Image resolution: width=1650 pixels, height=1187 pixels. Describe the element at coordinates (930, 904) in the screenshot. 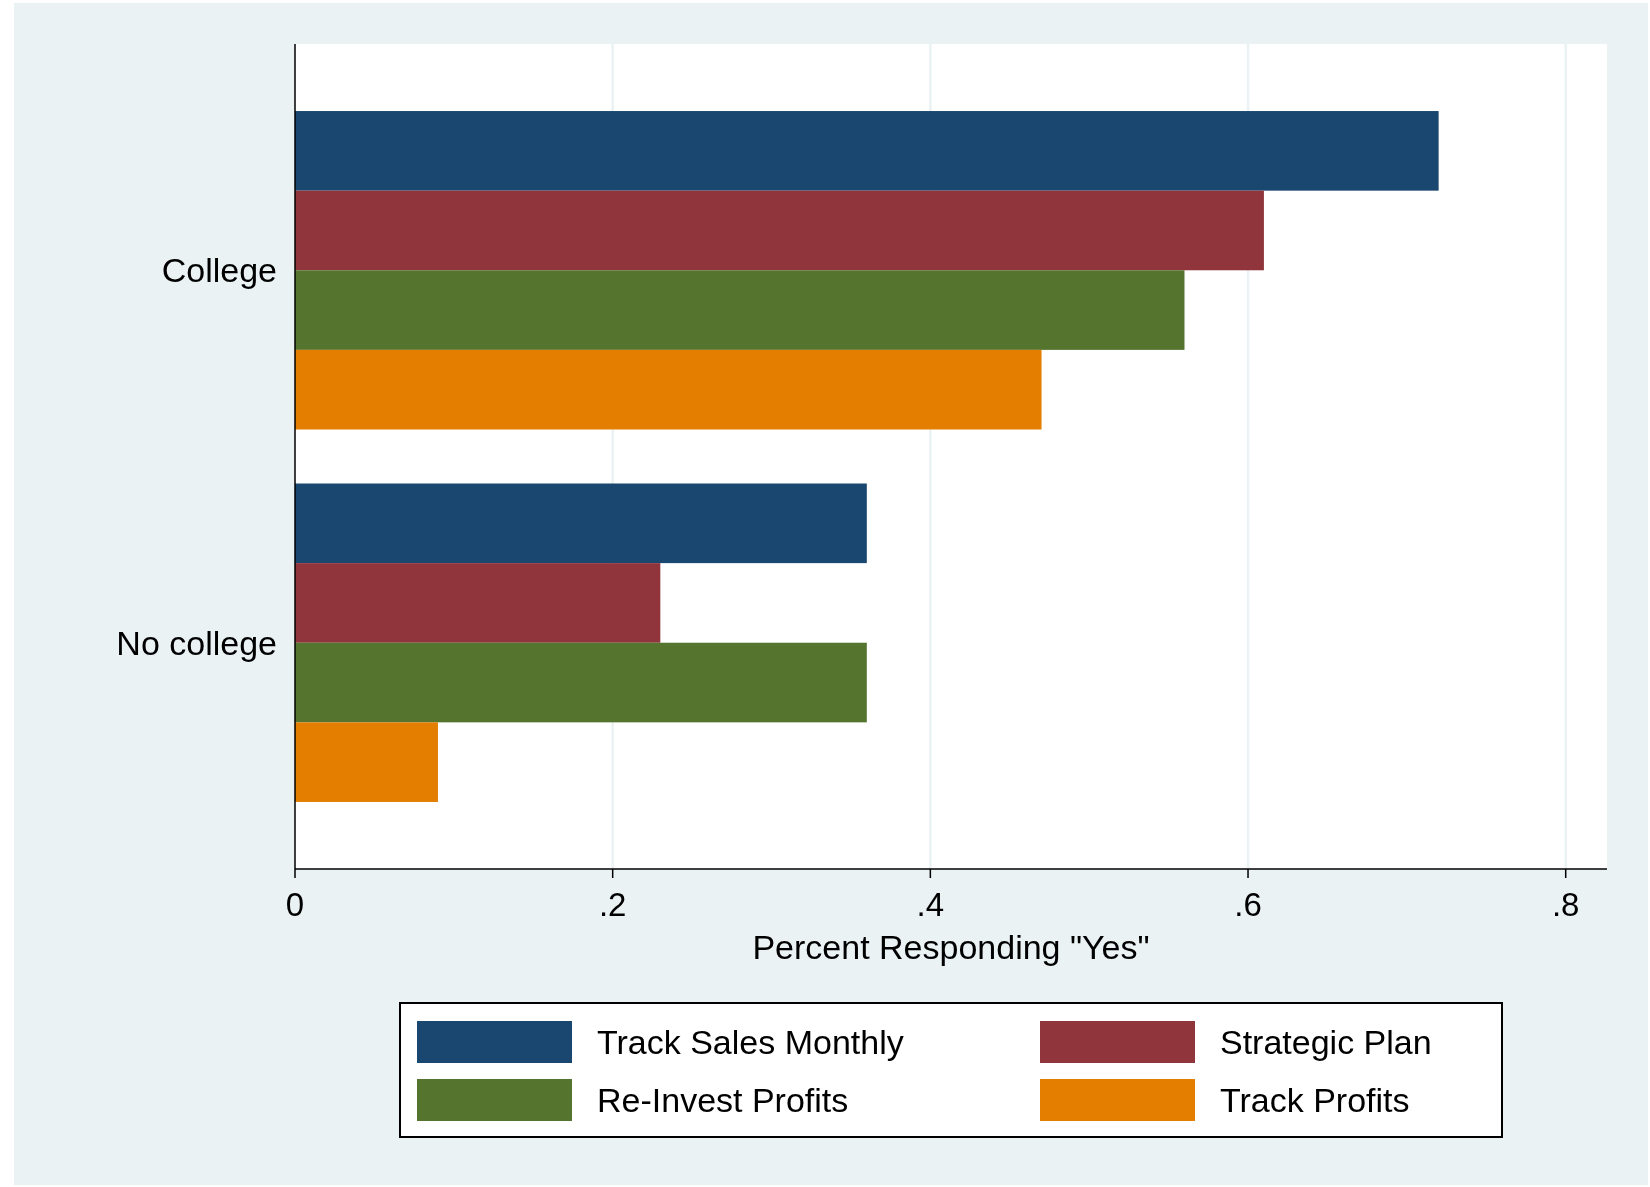

I see `x-tick-label: .4` at that location.